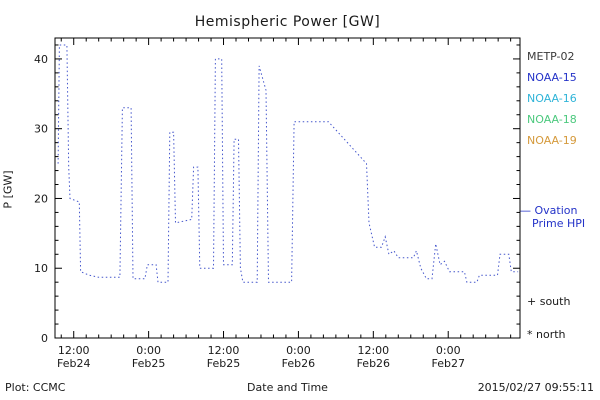 This screenshot has height=400, width=600. I want to click on legend-item-metp02: METP-02, so click(551, 56).